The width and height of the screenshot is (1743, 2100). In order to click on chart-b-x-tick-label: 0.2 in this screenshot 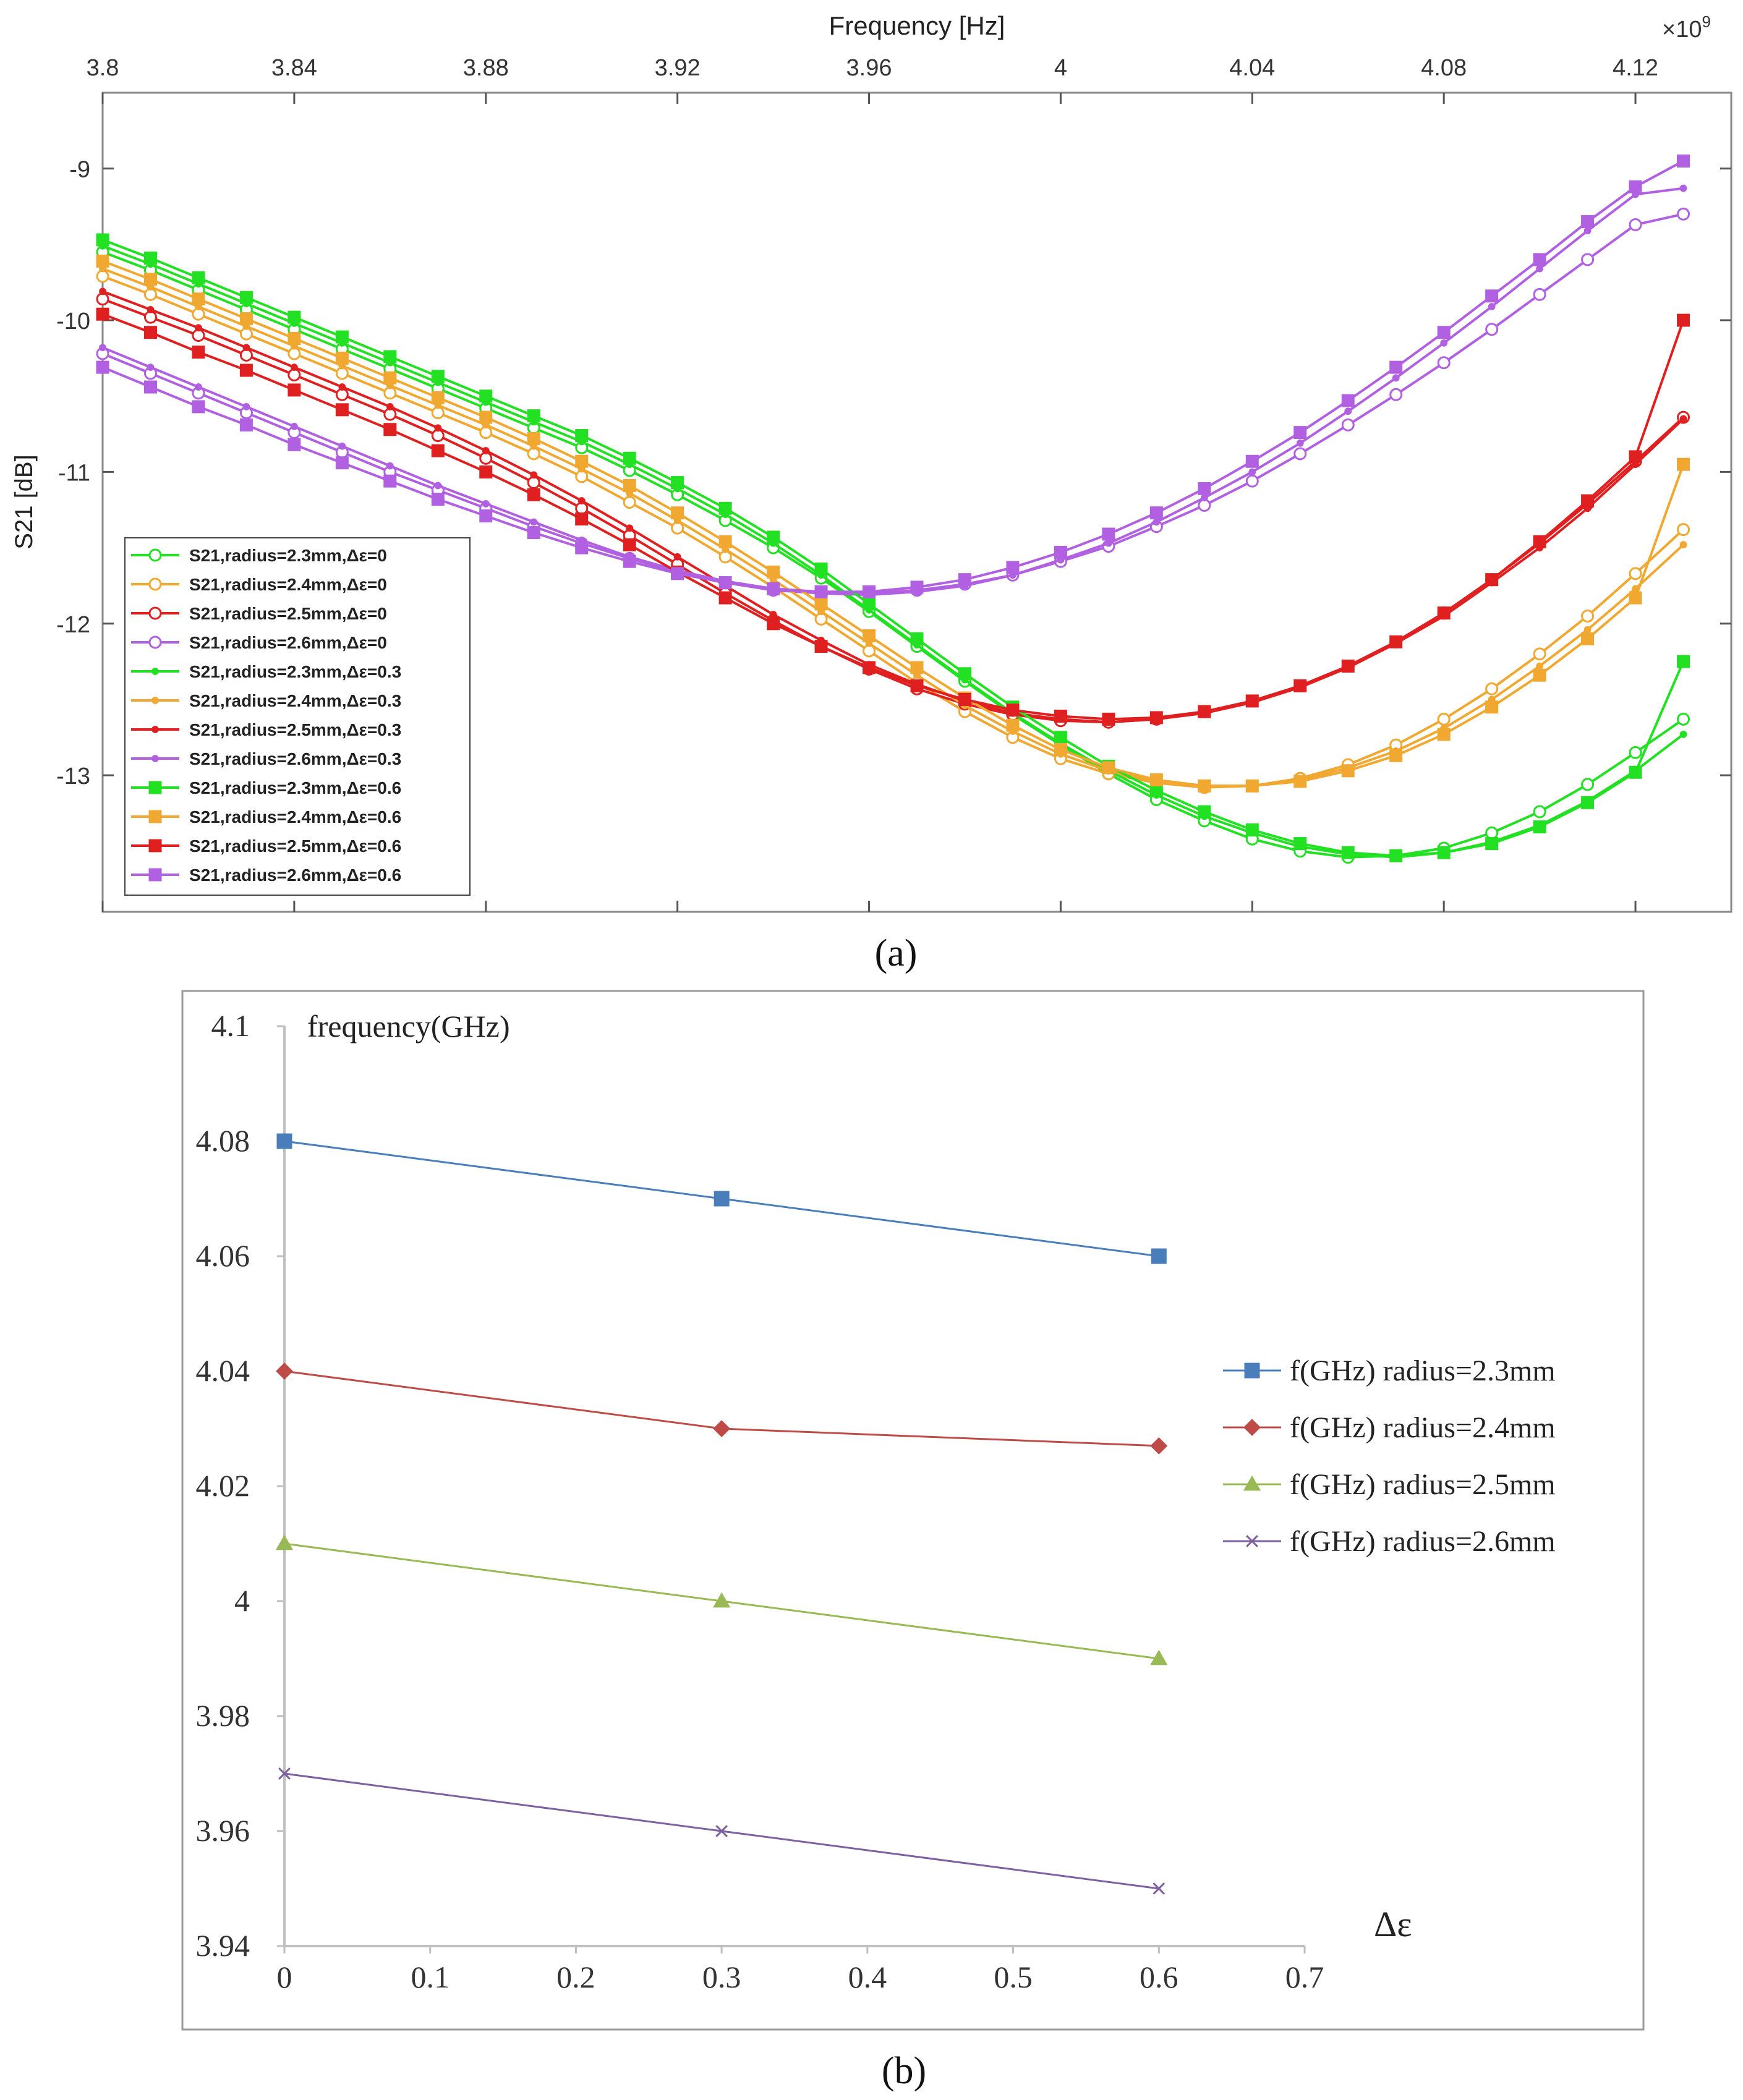, I will do `click(575, 1977)`.